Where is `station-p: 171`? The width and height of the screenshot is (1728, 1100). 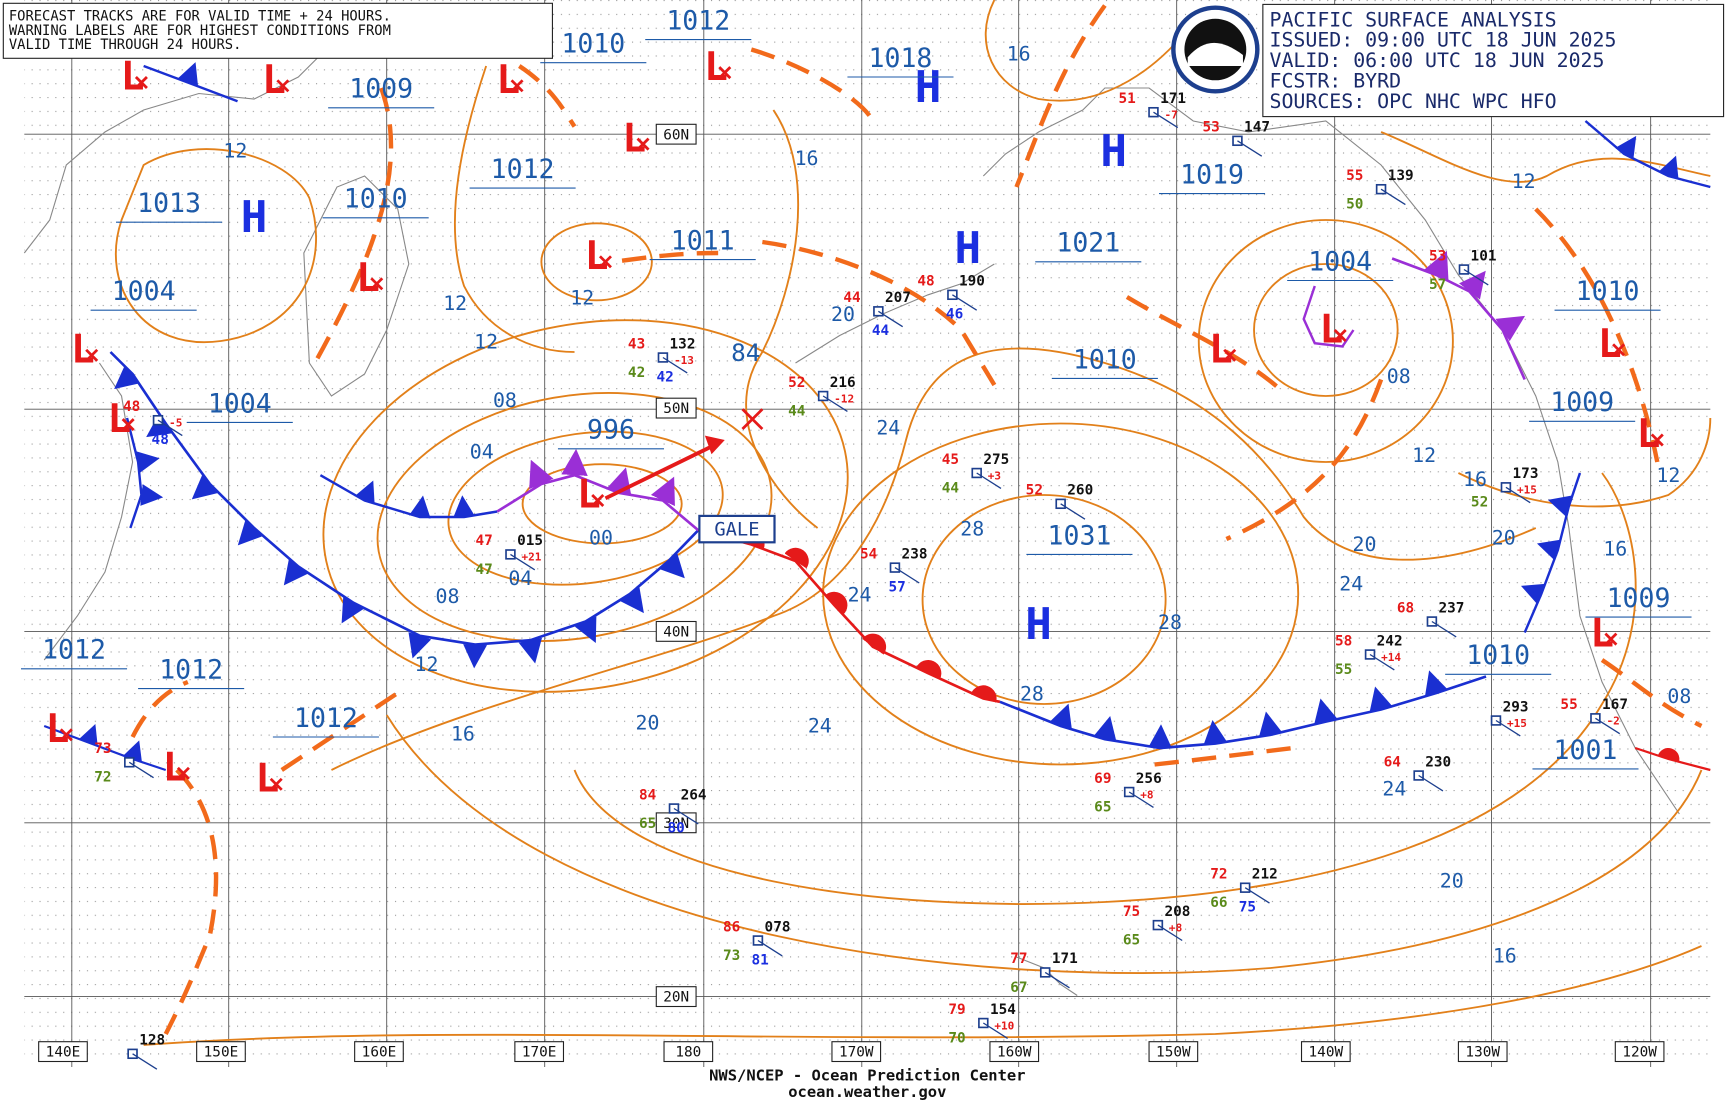 station-p: 171 is located at coordinates (1173, 99).